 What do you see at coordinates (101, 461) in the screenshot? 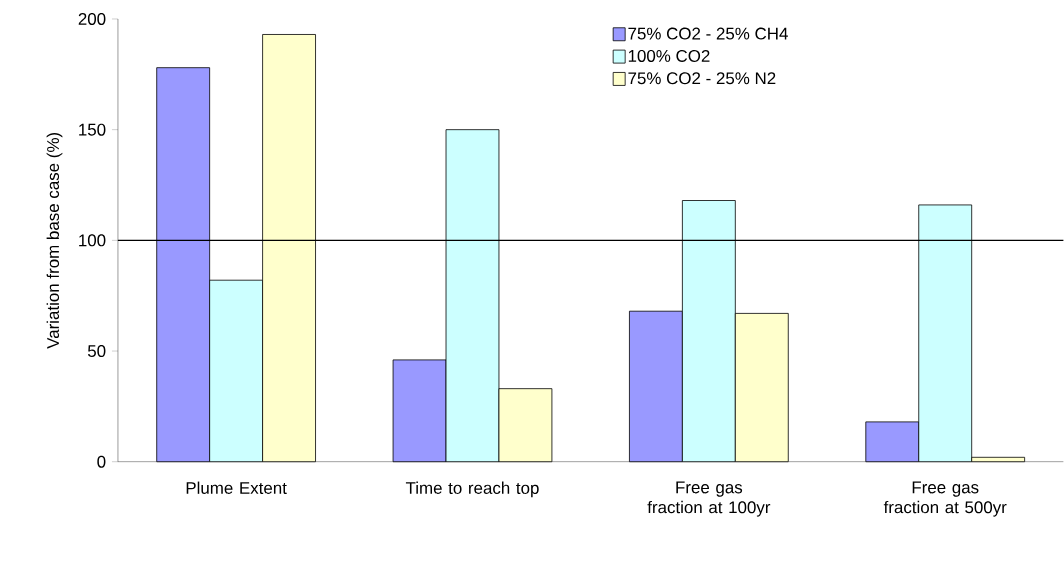
I see `y-tick-label: 0` at bounding box center [101, 461].